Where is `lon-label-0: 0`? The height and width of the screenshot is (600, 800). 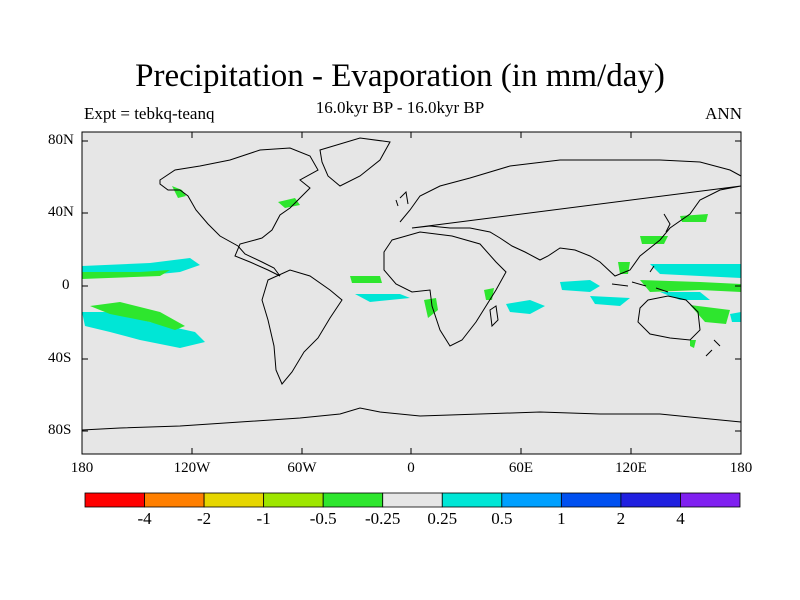 lon-label-0: 0 is located at coordinates (411, 468).